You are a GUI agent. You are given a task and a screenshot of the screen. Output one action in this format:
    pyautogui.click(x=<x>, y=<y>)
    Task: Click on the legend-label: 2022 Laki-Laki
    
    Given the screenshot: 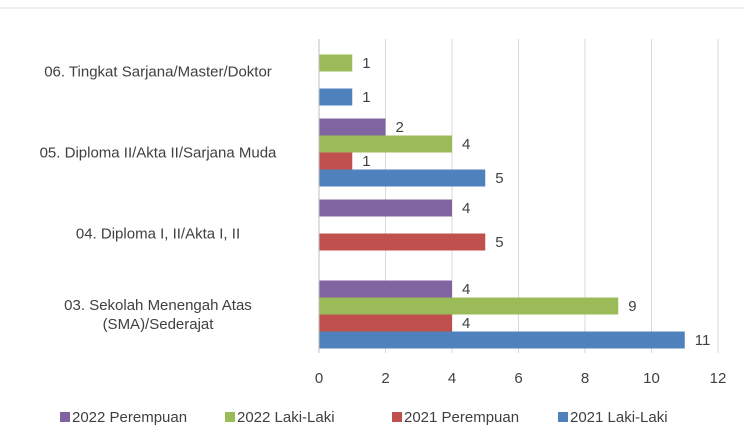 What is the action you would take?
    pyautogui.click(x=286, y=417)
    